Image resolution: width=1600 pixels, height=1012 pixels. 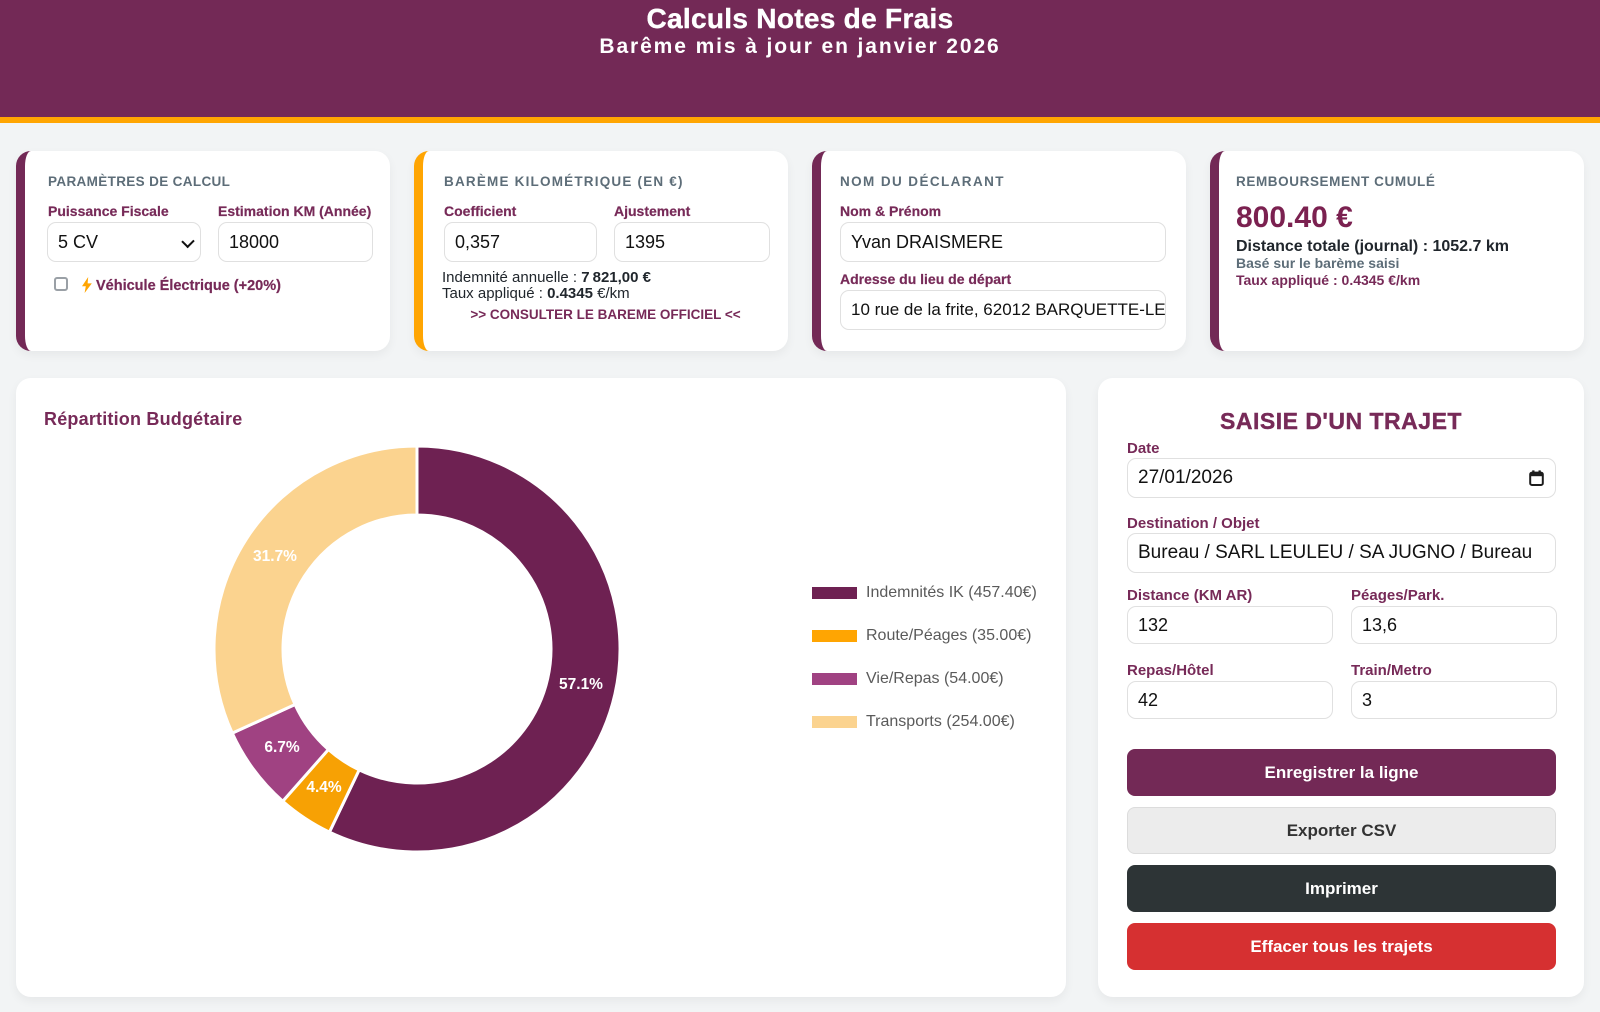 What do you see at coordinates (282, 747) in the screenshot?
I see `svg-text: 6.7%` at bounding box center [282, 747].